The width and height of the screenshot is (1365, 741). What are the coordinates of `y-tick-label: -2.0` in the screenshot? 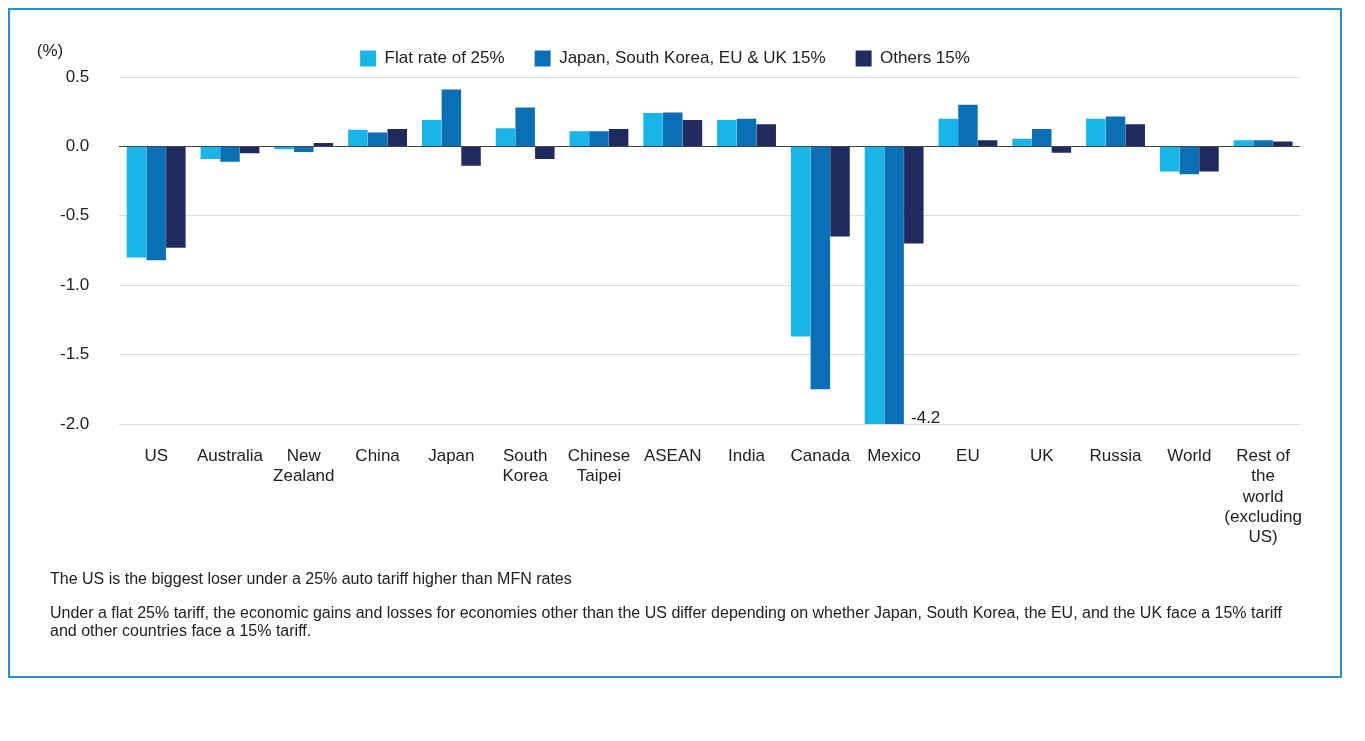 It's located at (75, 423).